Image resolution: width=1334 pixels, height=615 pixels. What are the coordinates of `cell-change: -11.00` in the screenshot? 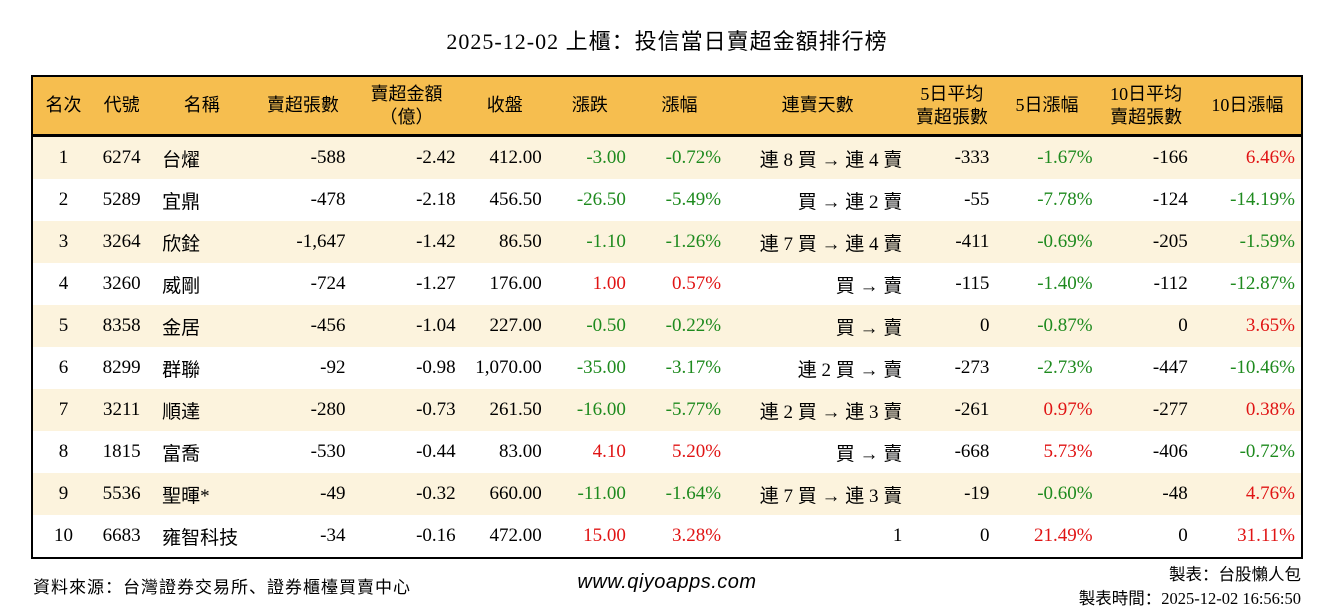 It's located at (601, 493).